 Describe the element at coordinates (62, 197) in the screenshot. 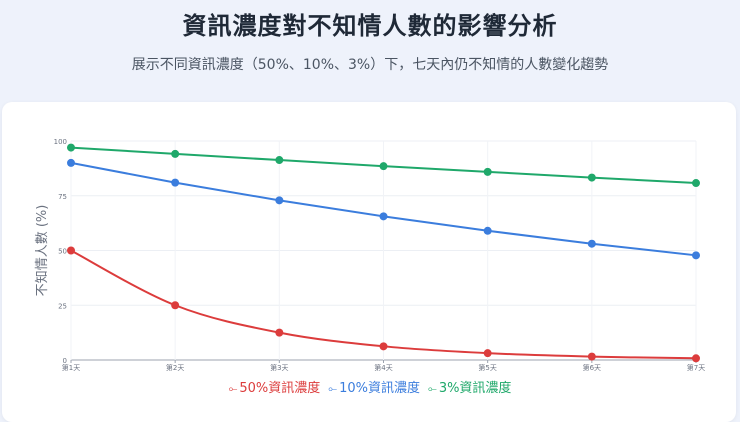

I see `y-tick-label: 75` at that location.